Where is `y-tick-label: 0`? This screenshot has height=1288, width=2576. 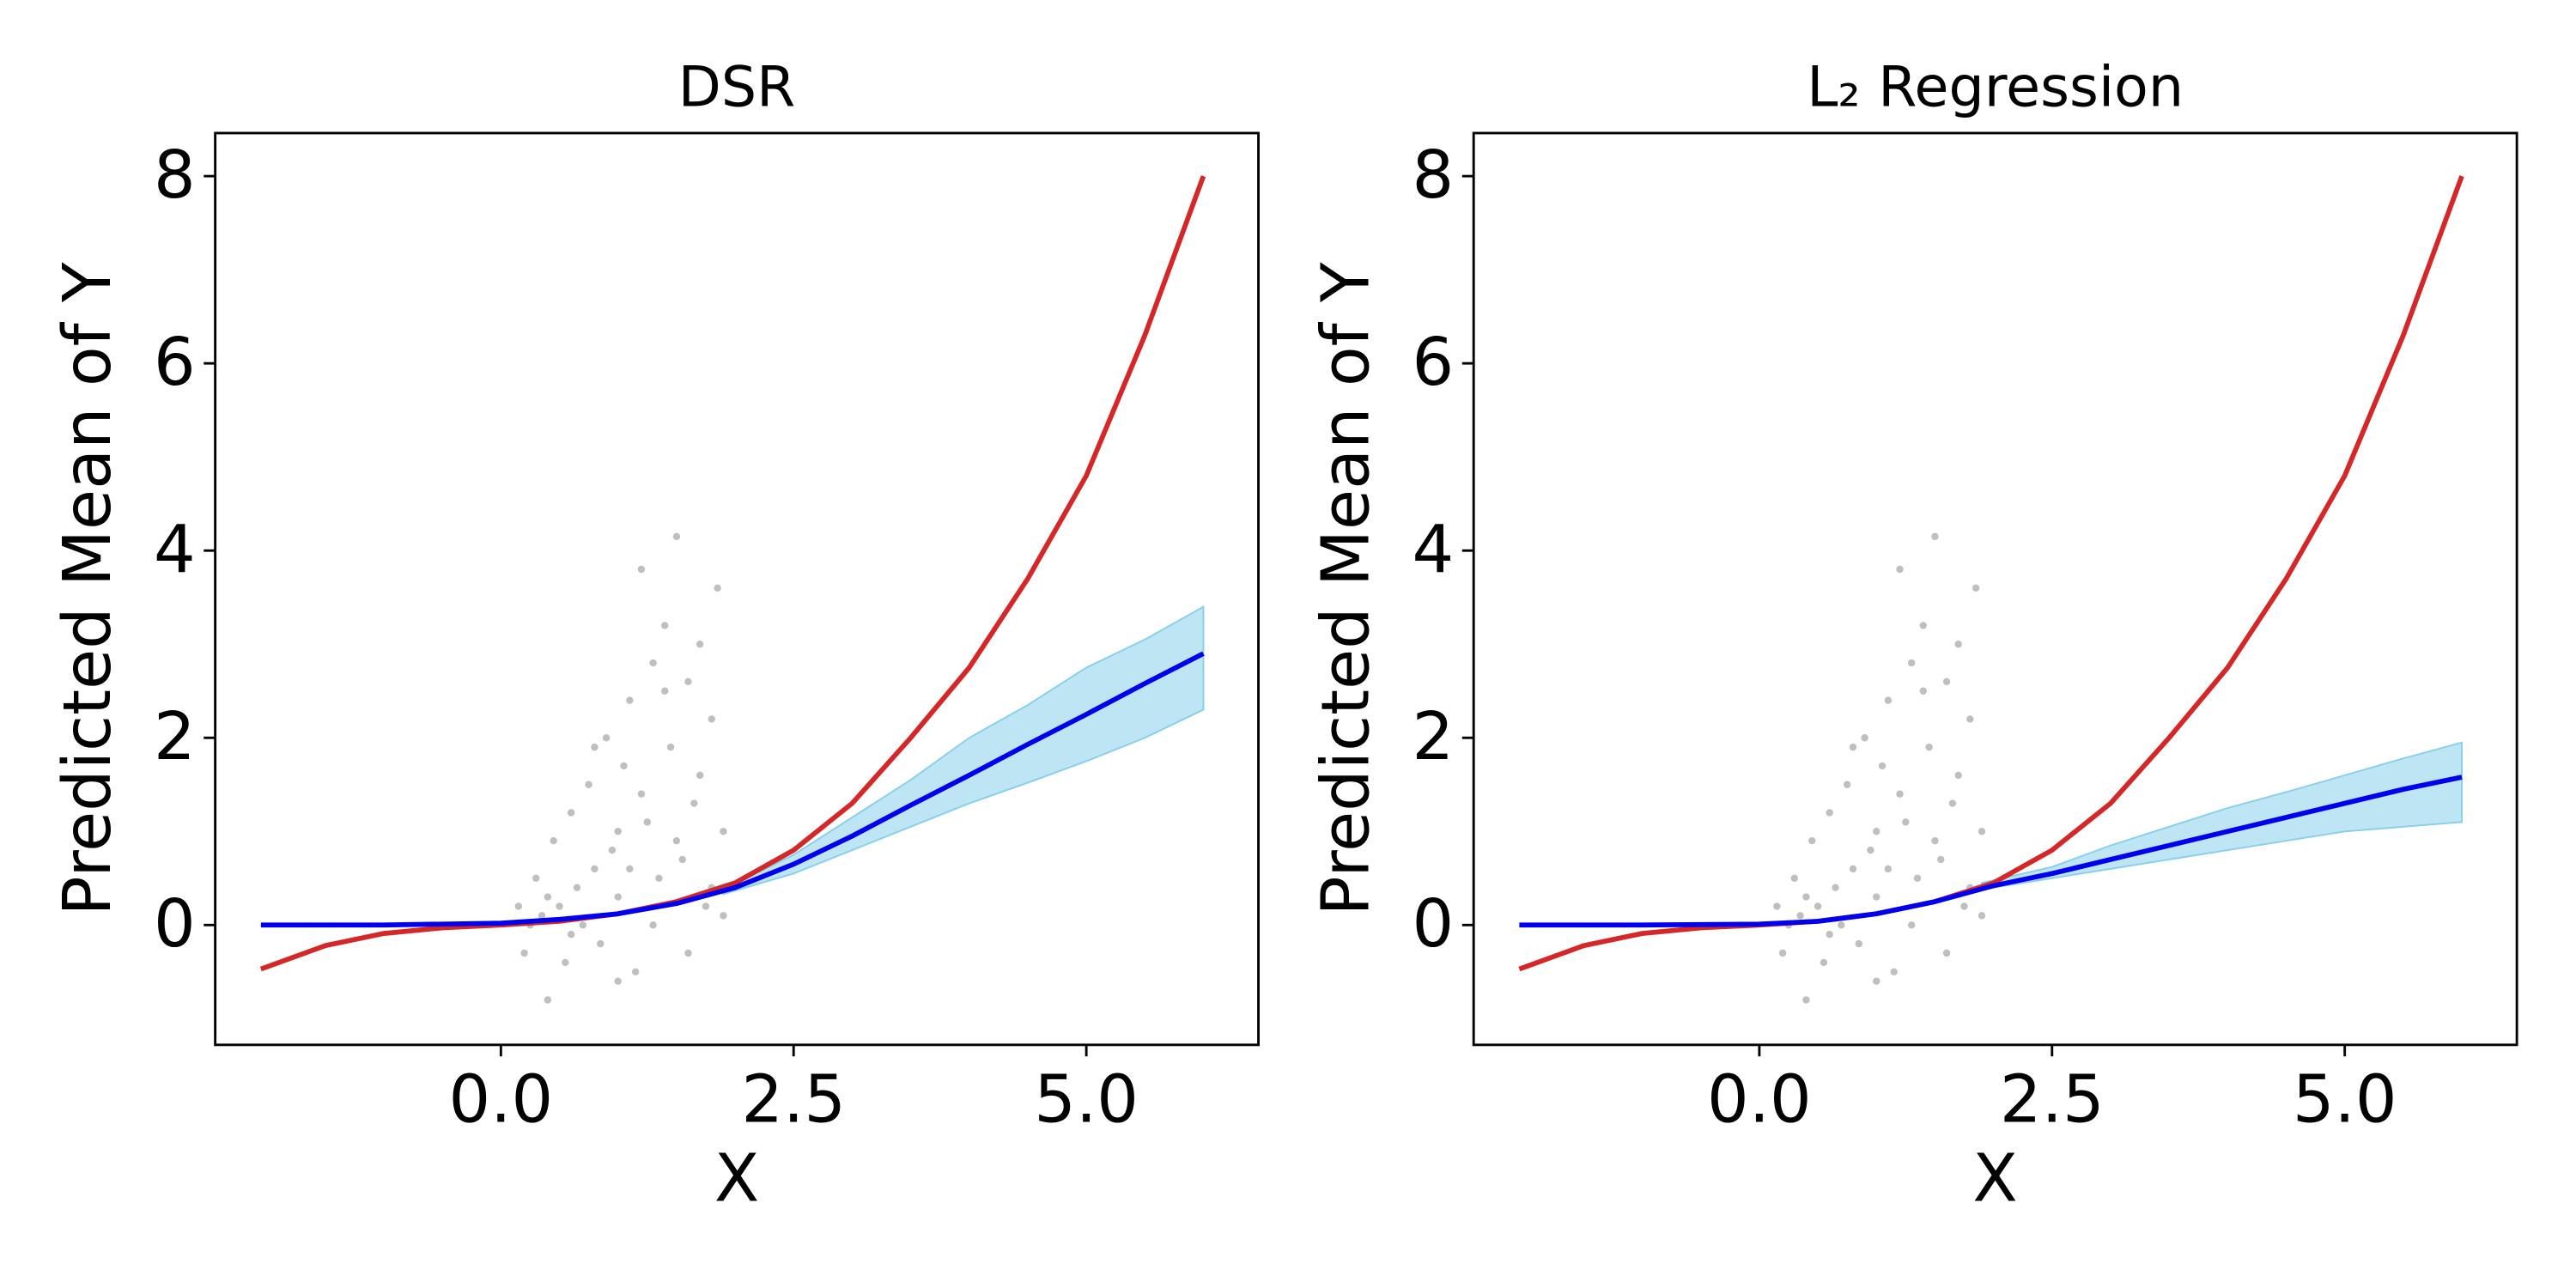
y-tick-label: 0 is located at coordinates (175, 925).